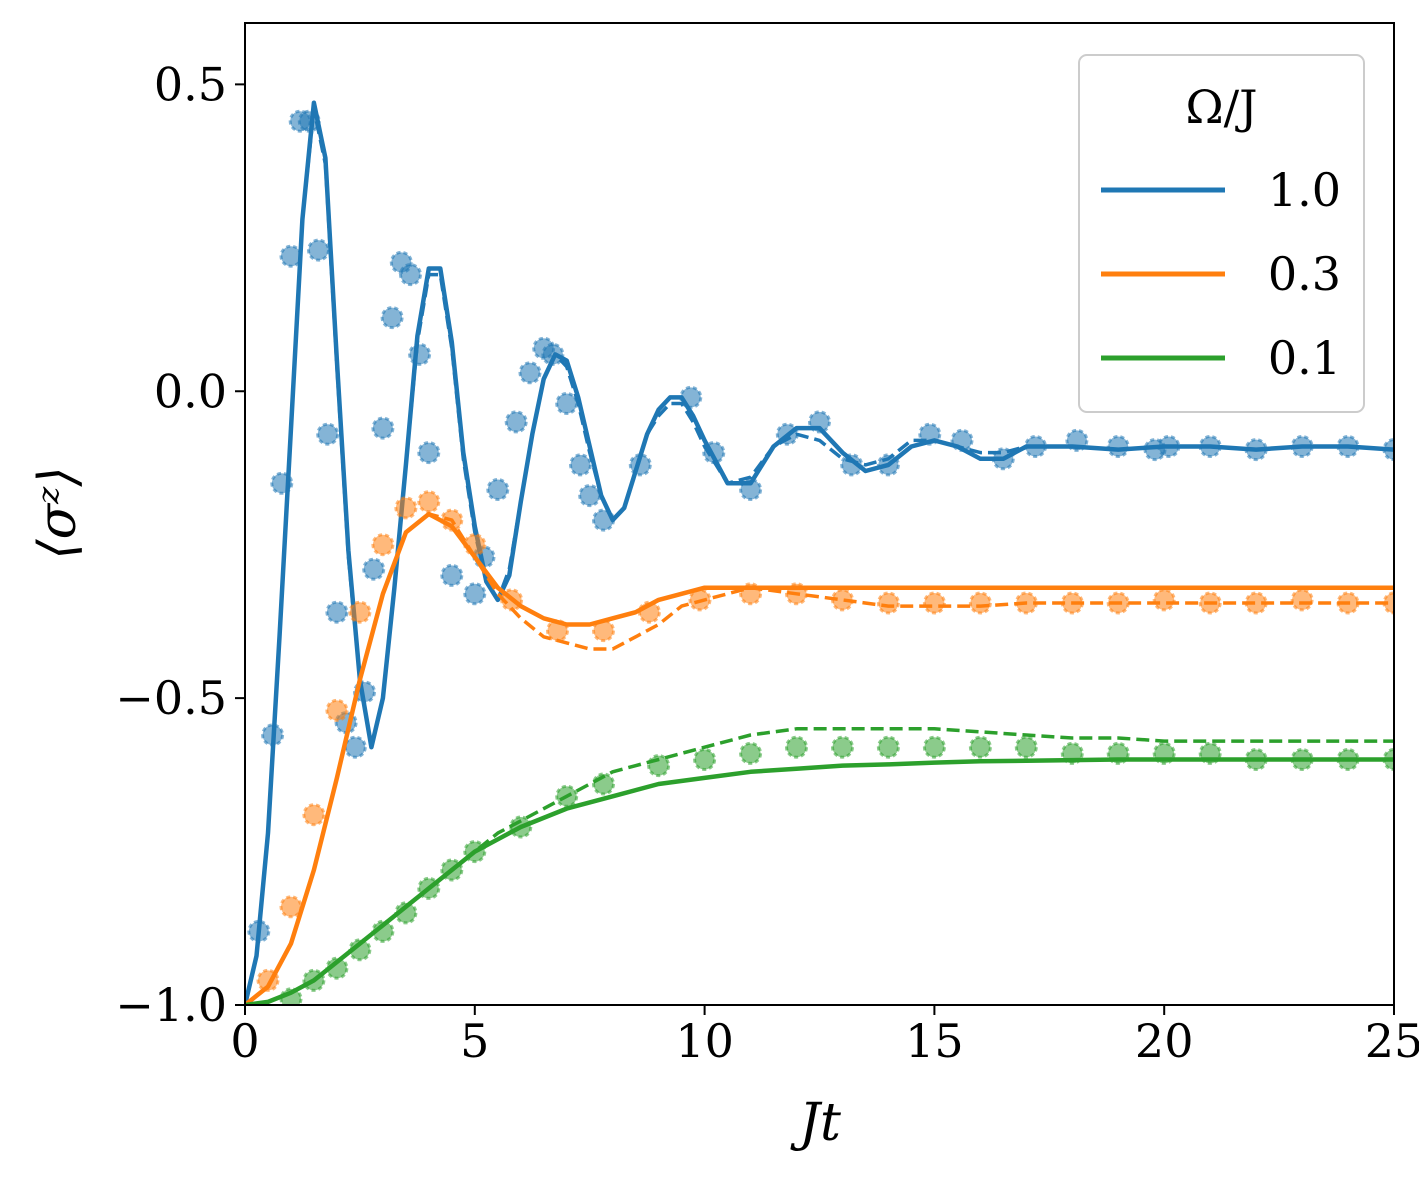 This screenshot has height=1179, width=1419. What do you see at coordinates (1164, 600) in the screenshot?
I see `marker-0.3-24` at bounding box center [1164, 600].